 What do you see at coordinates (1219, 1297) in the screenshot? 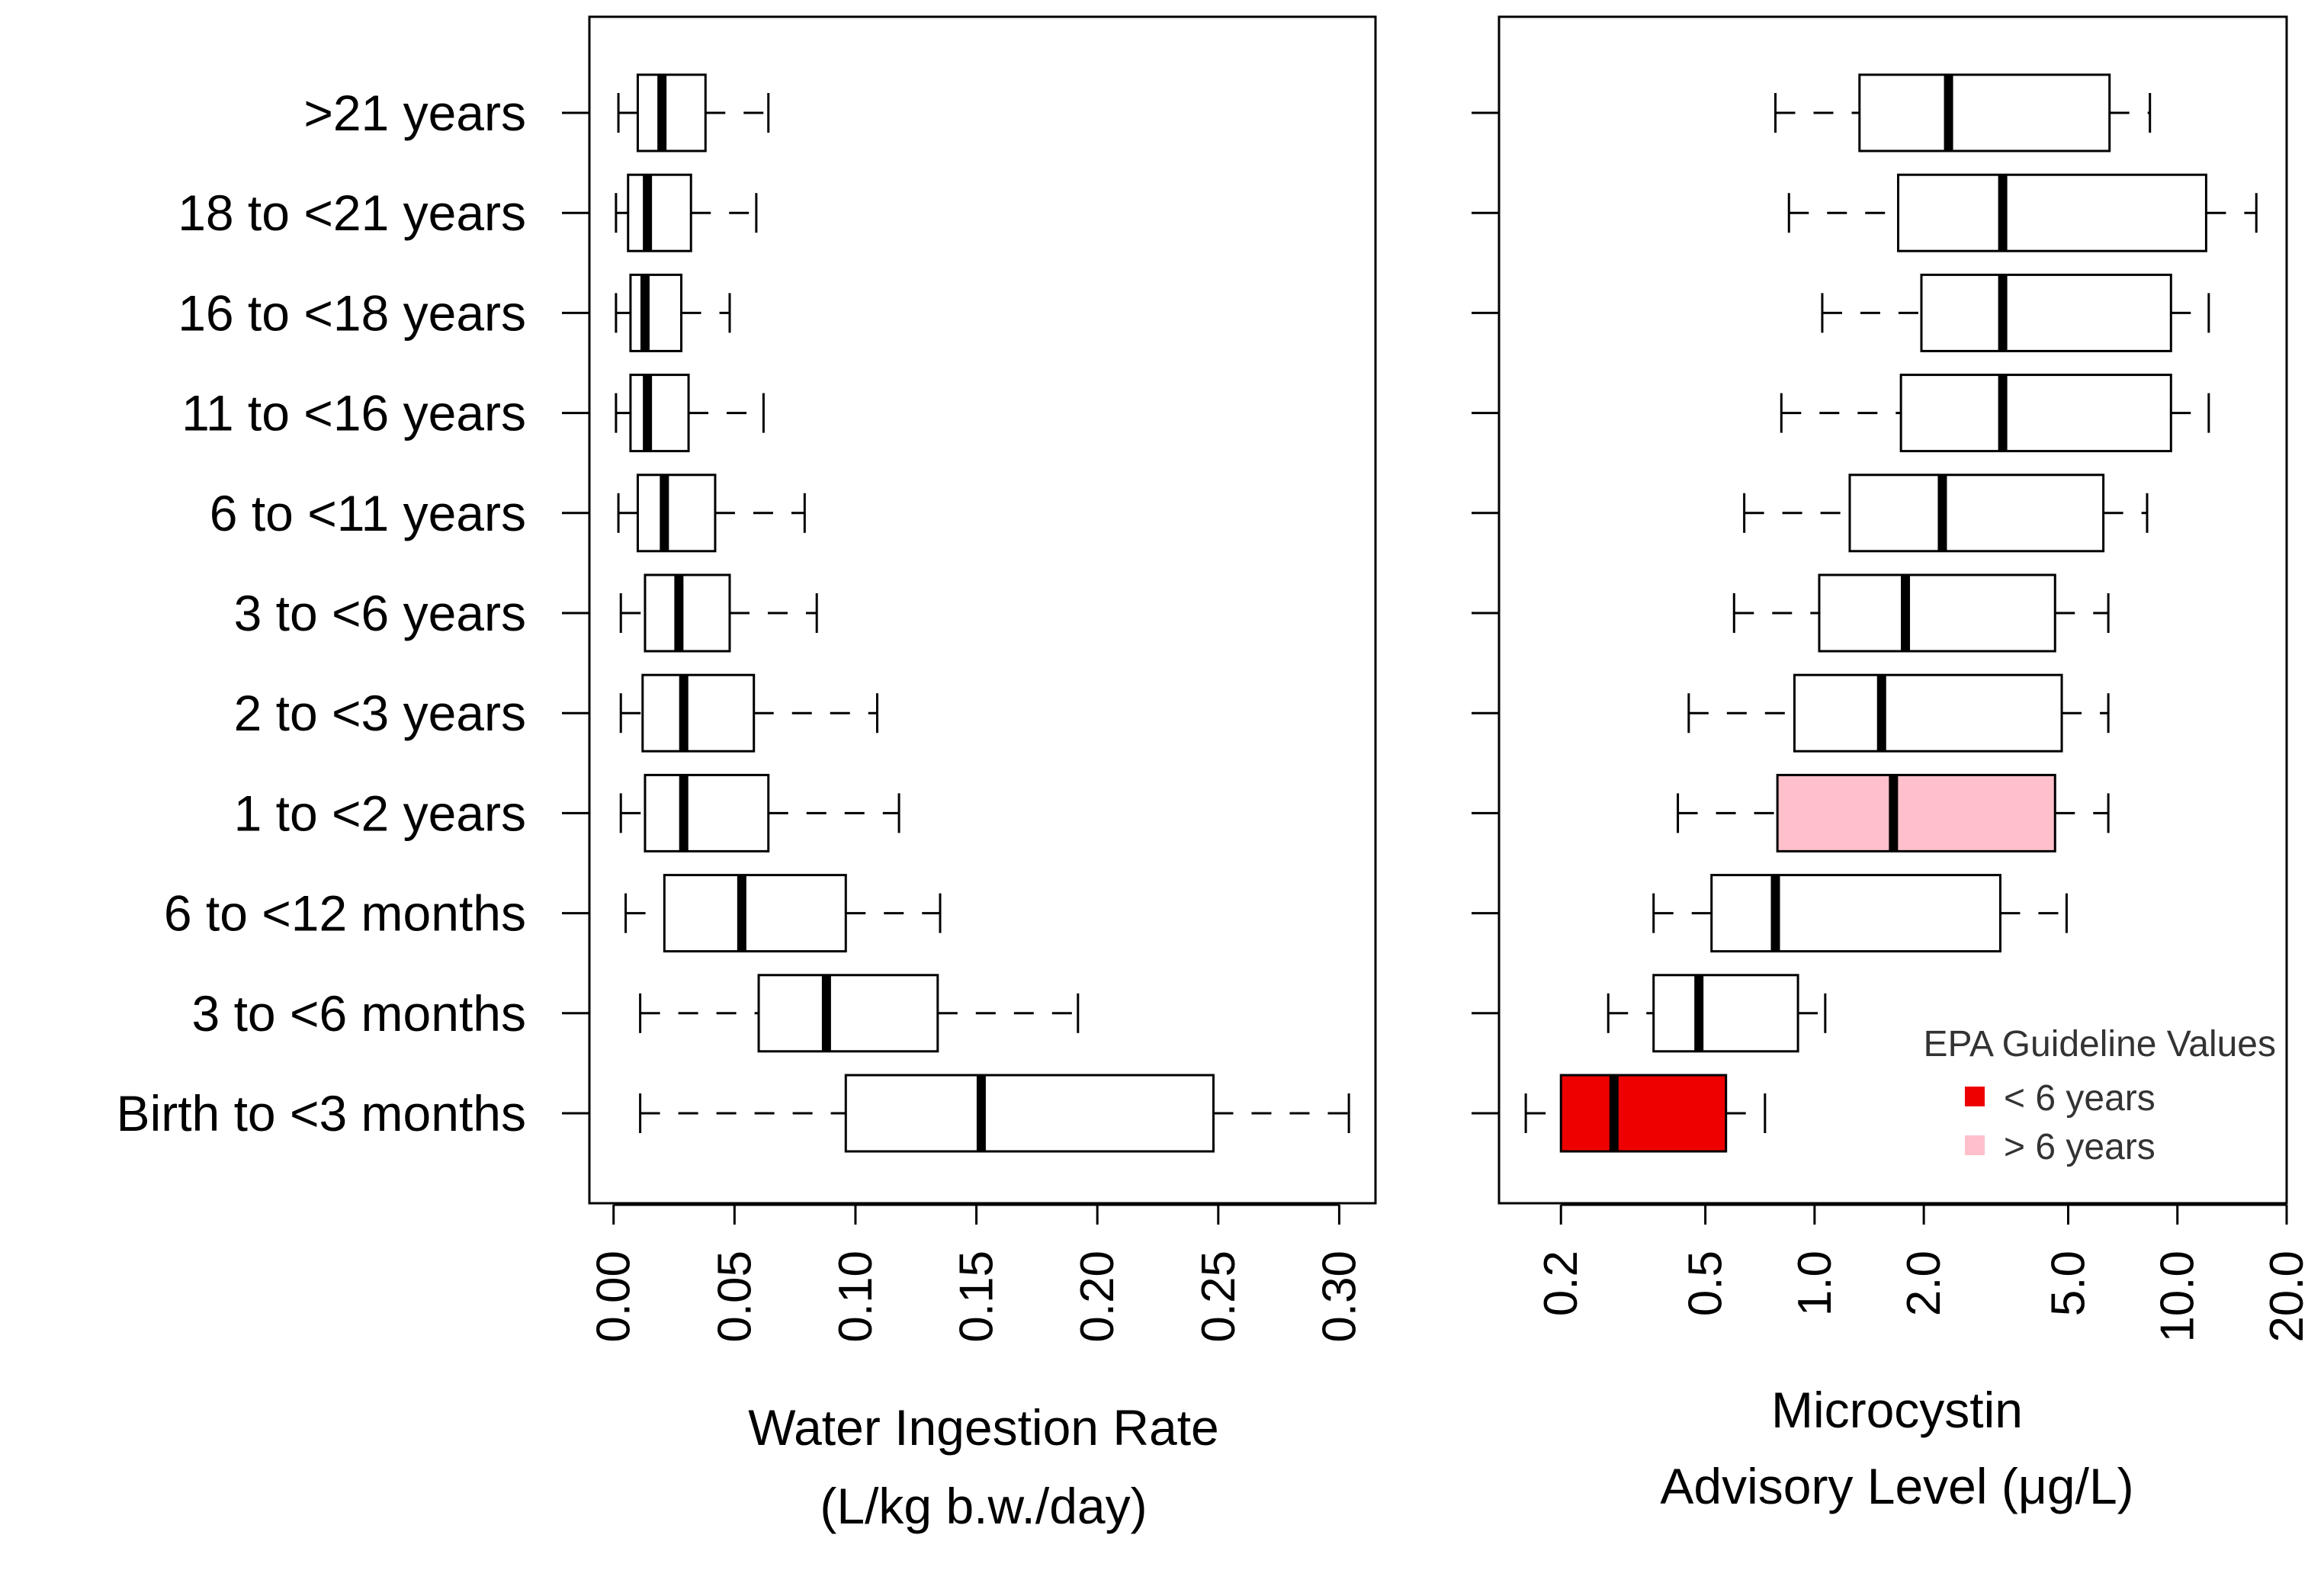
I see `x-tick-label: 0.25` at bounding box center [1219, 1297].